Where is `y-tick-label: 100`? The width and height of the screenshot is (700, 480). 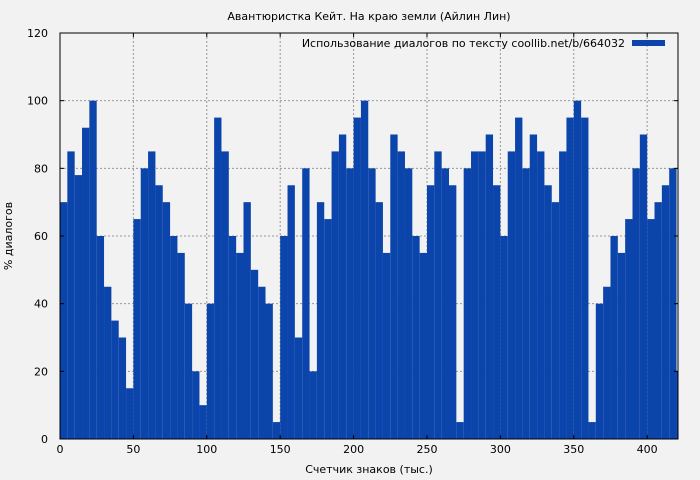 y-tick-label: 100 is located at coordinates (37, 101).